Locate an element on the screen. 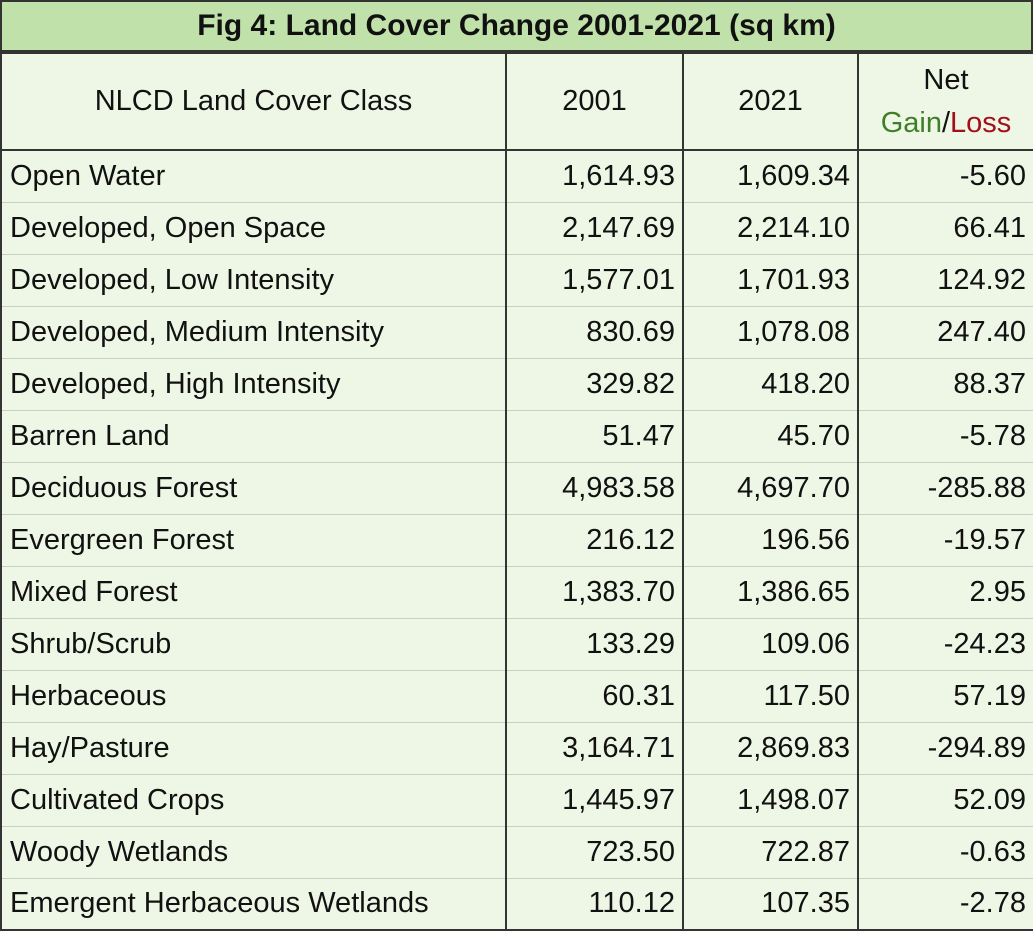 This screenshot has width=1033, height=931. header-net-gain: Gain is located at coordinates (911, 122).